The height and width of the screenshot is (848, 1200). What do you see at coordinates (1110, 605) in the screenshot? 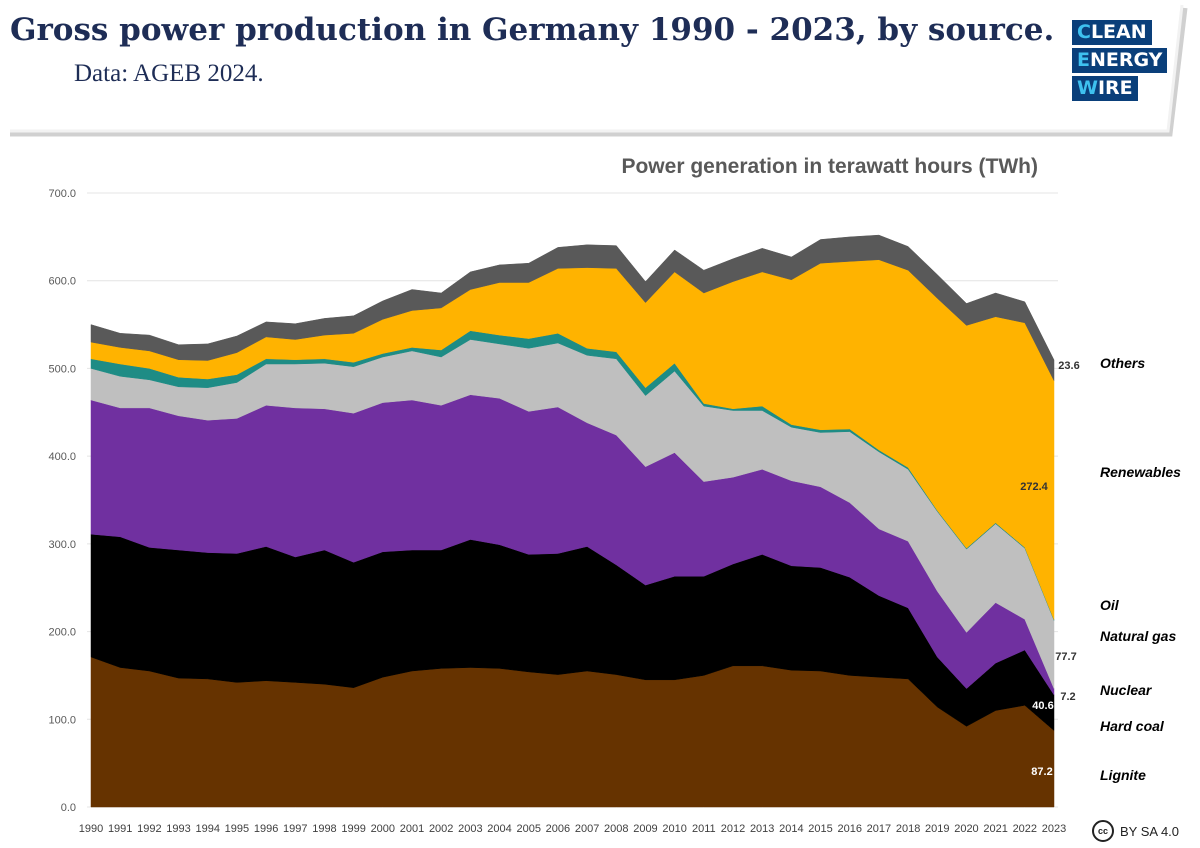
I see `series-label-oil: Oil` at bounding box center [1110, 605].